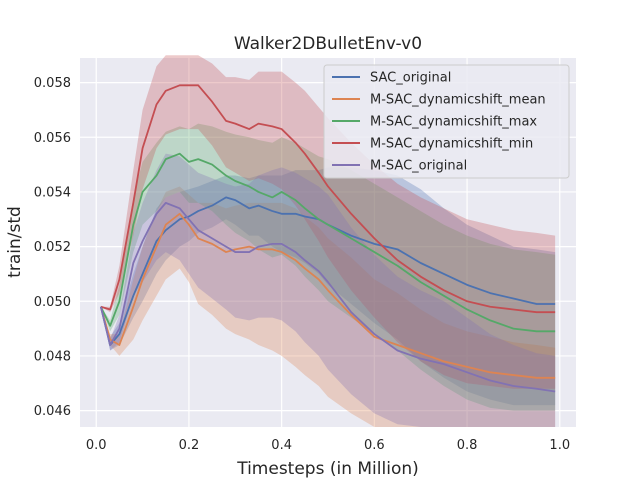 Image resolution: width=640 pixels, height=480 pixels. Describe the element at coordinates (15, 242) in the screenshot. I see `y-axis-label: train/std` at that location.